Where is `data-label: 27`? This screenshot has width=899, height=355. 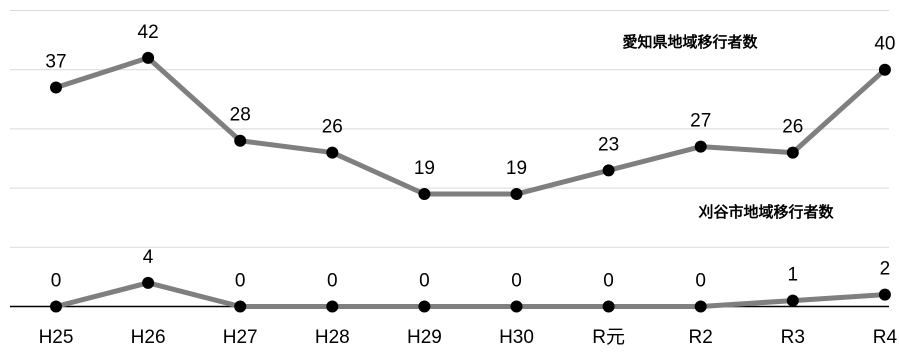
data-label: 27 is located at coordinates (700, 121).